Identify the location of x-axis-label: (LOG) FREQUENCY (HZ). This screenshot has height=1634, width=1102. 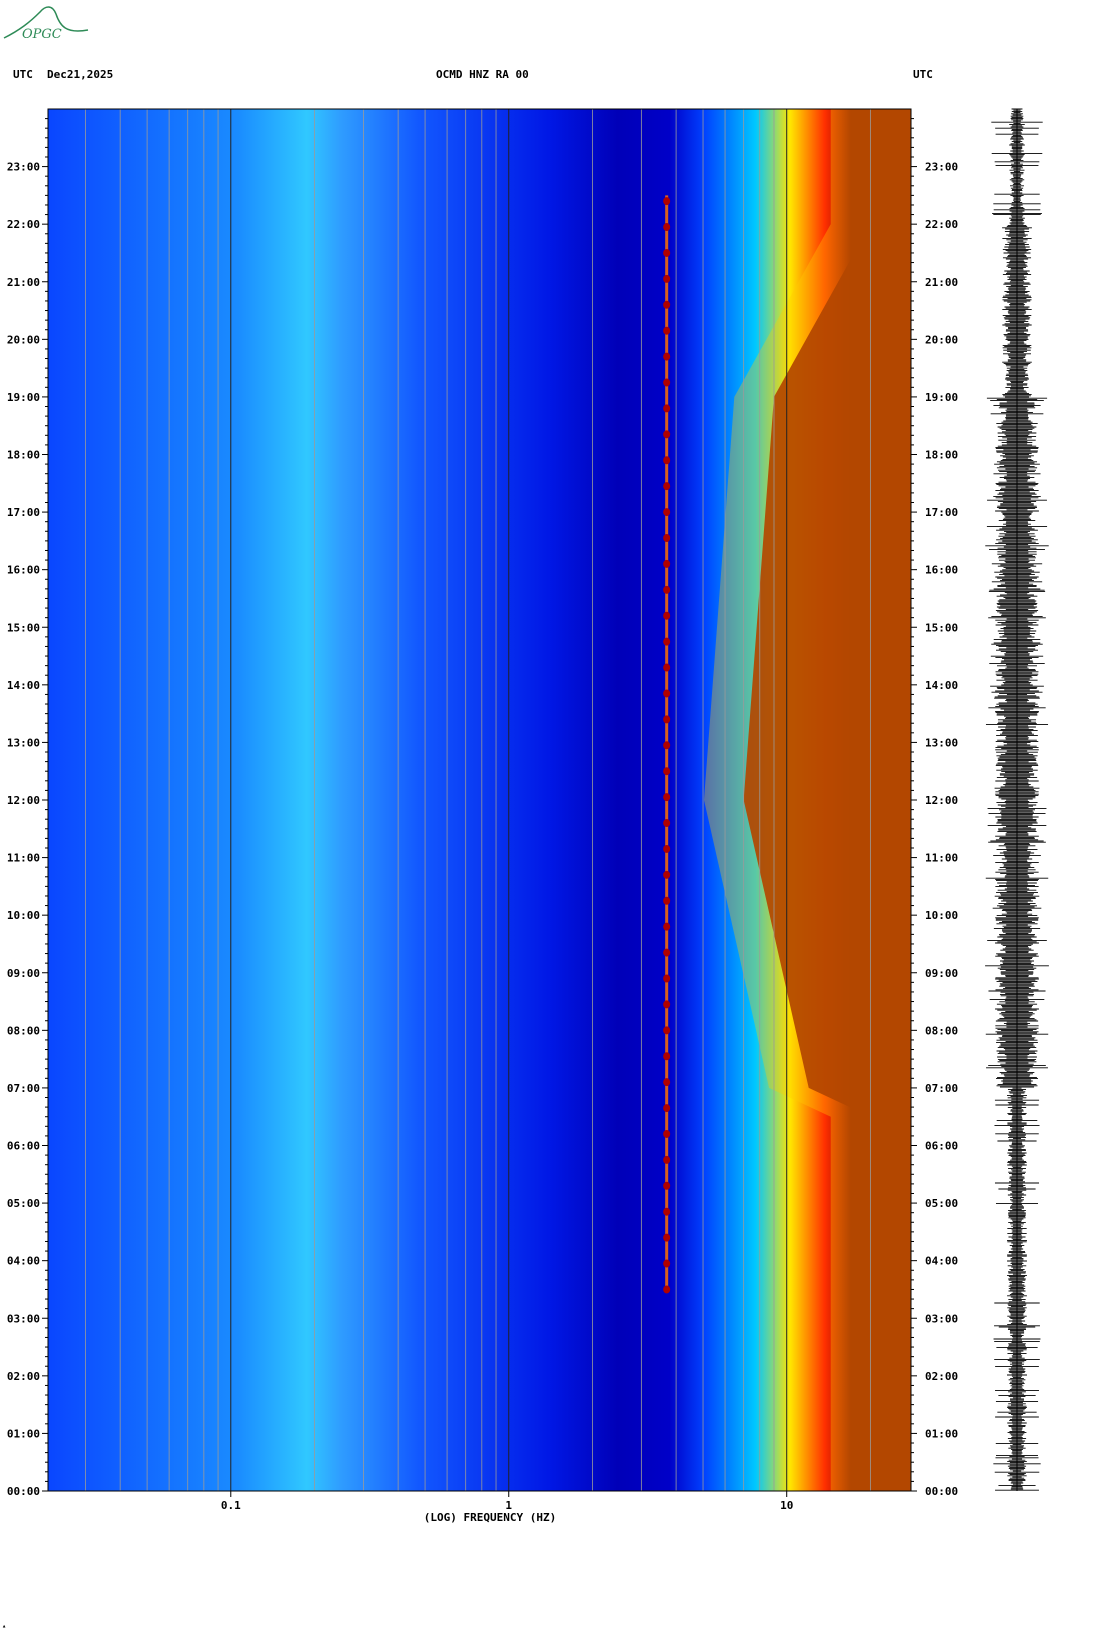
(490, 1517).